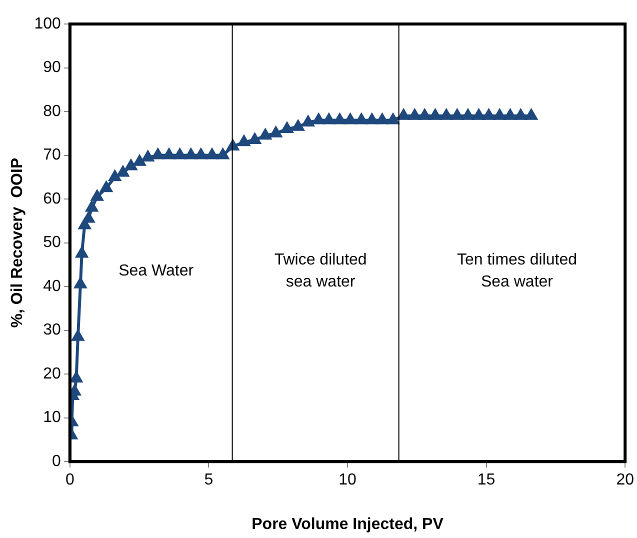 This screenshot has height=538, width=637. Describe the element at coordinates (156, 271) in the screenshot. I see `annotation: Sea Water` at that location.